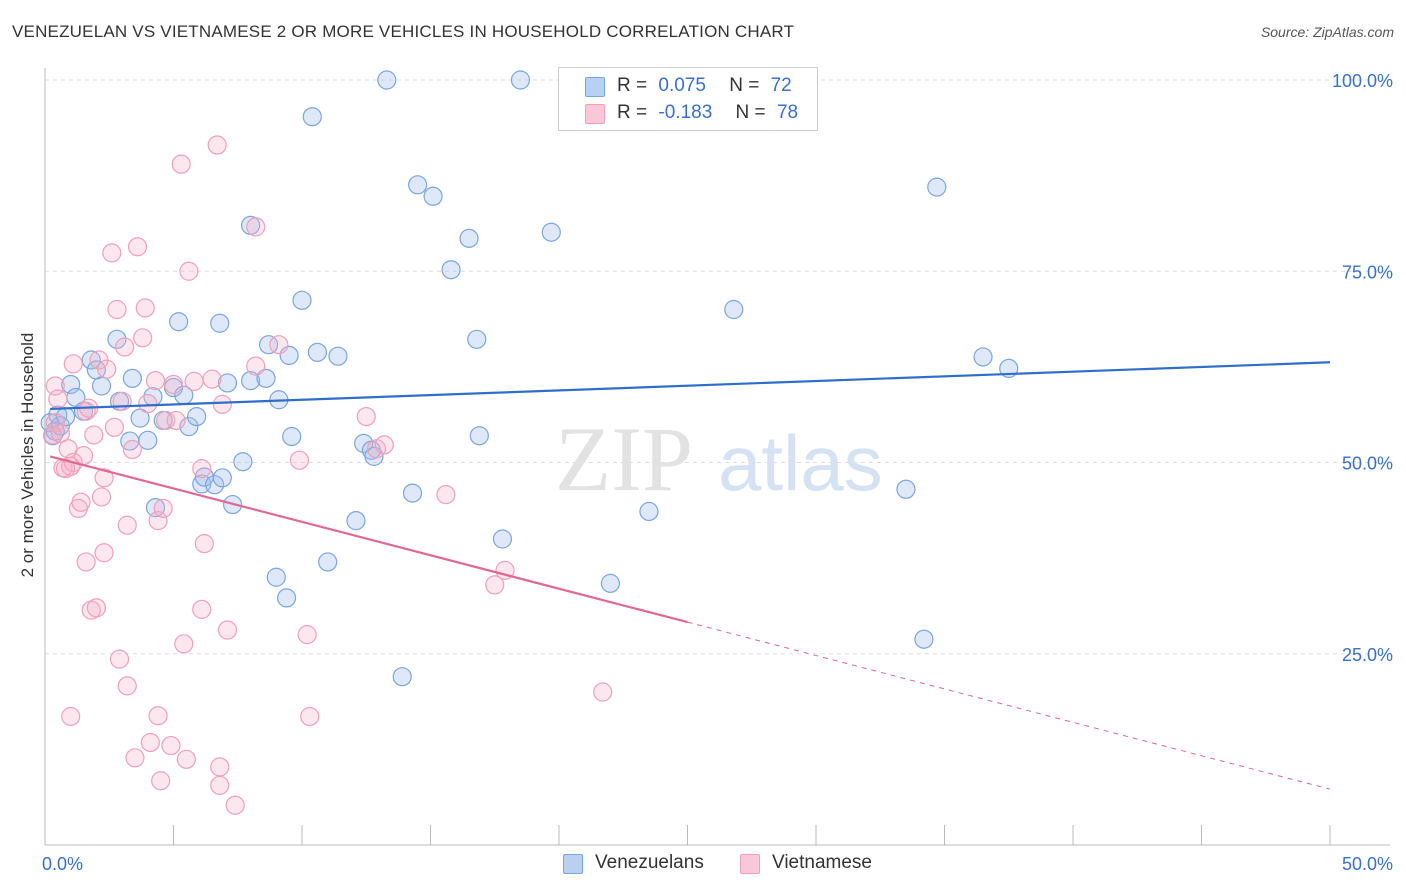 This screenshot has width=1406, height=892. I want to click on venezuelans-legend-icon, so click(573, 864).